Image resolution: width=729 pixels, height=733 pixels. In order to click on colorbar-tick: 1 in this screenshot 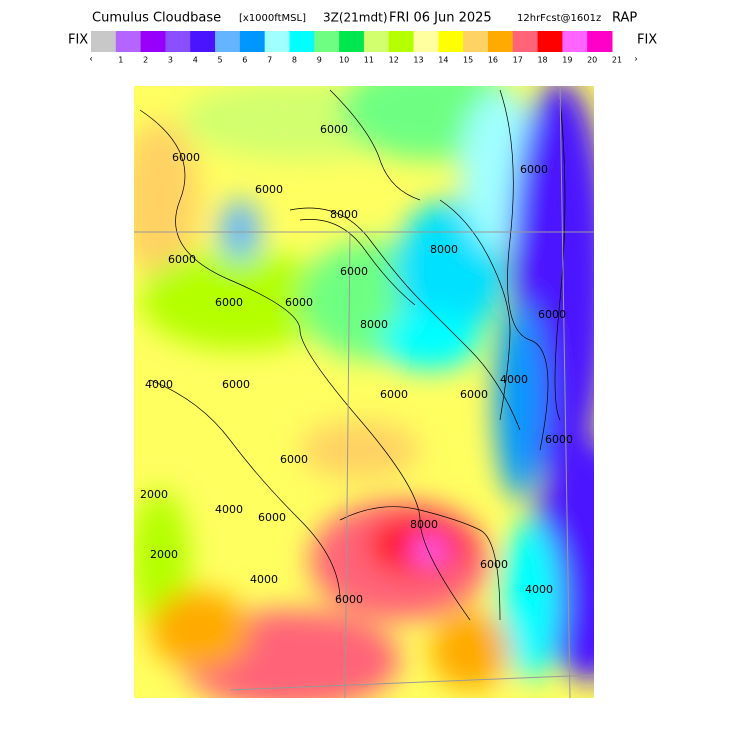, I will do `click(120, 60)`.